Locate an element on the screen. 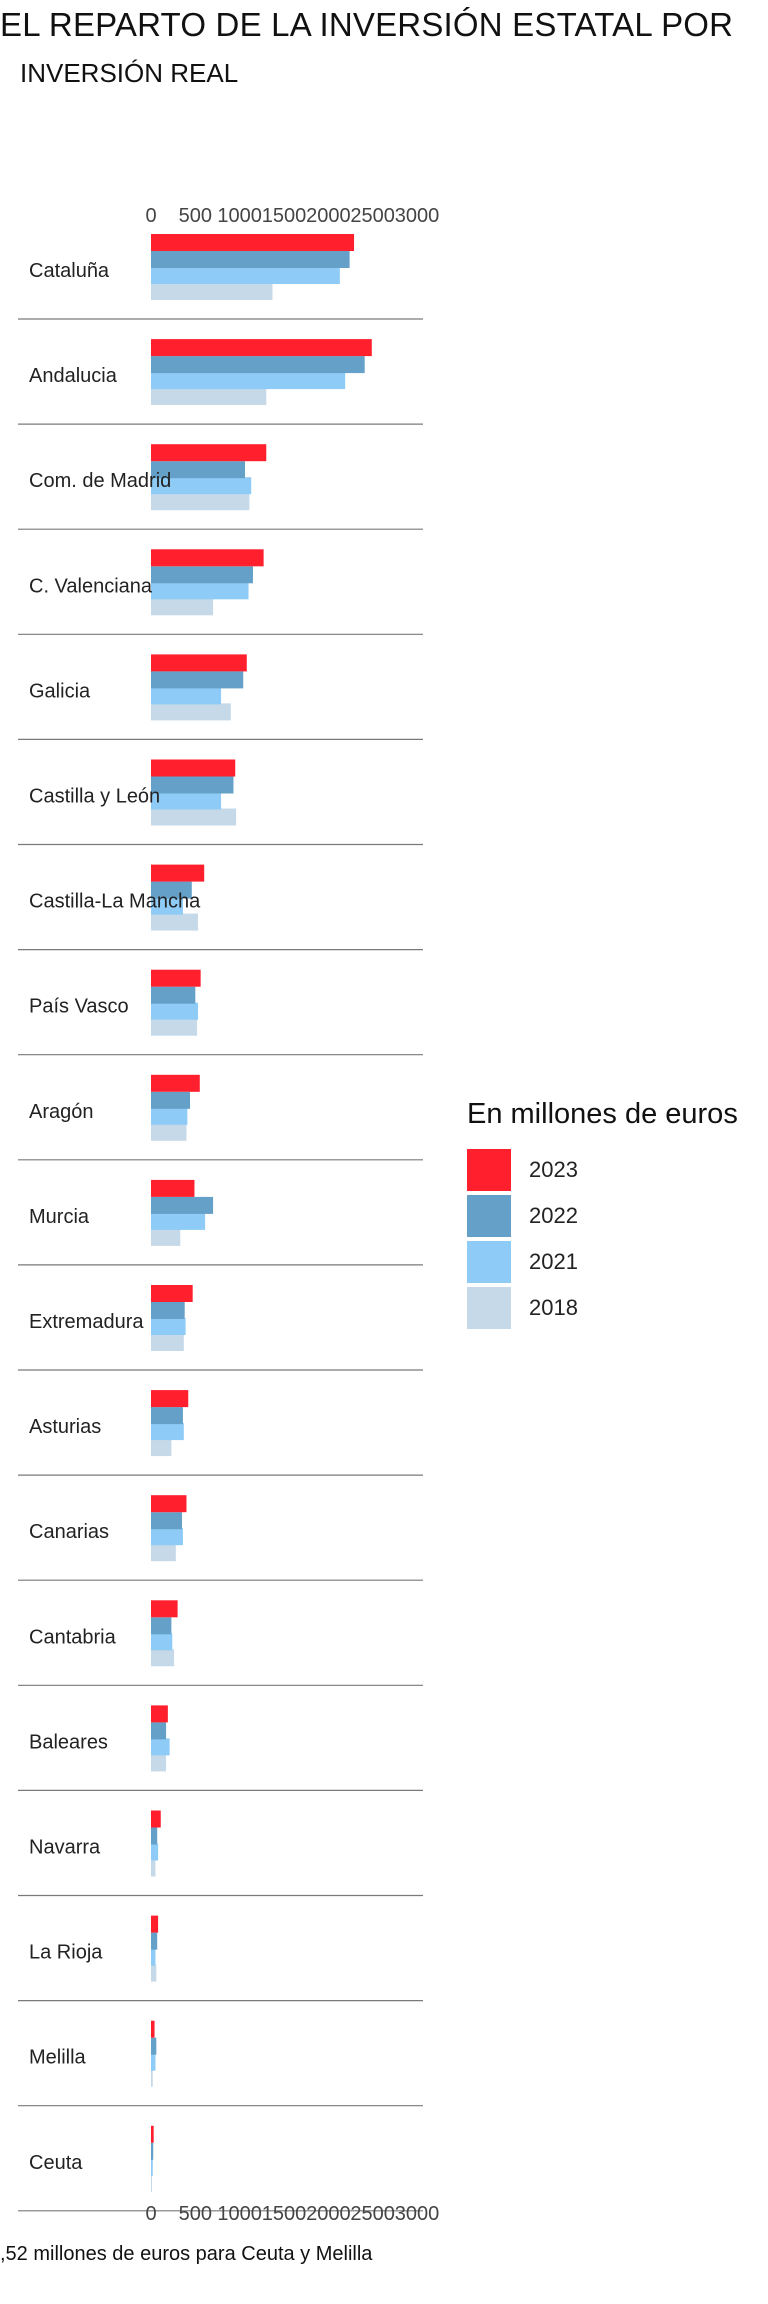 This screenshot has height=2304, width=768. axis-tick-label-bottom: 500 is located at coordinates (195, 2214).